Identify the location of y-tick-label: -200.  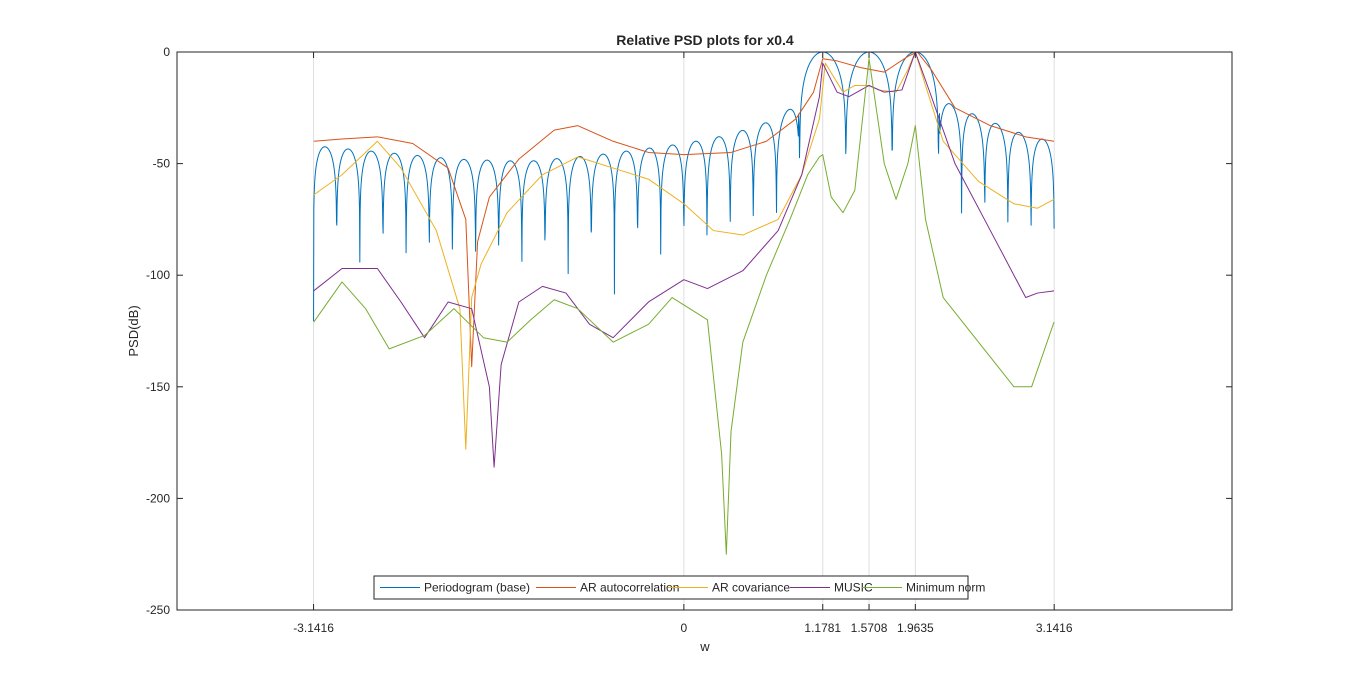
(158, 498).